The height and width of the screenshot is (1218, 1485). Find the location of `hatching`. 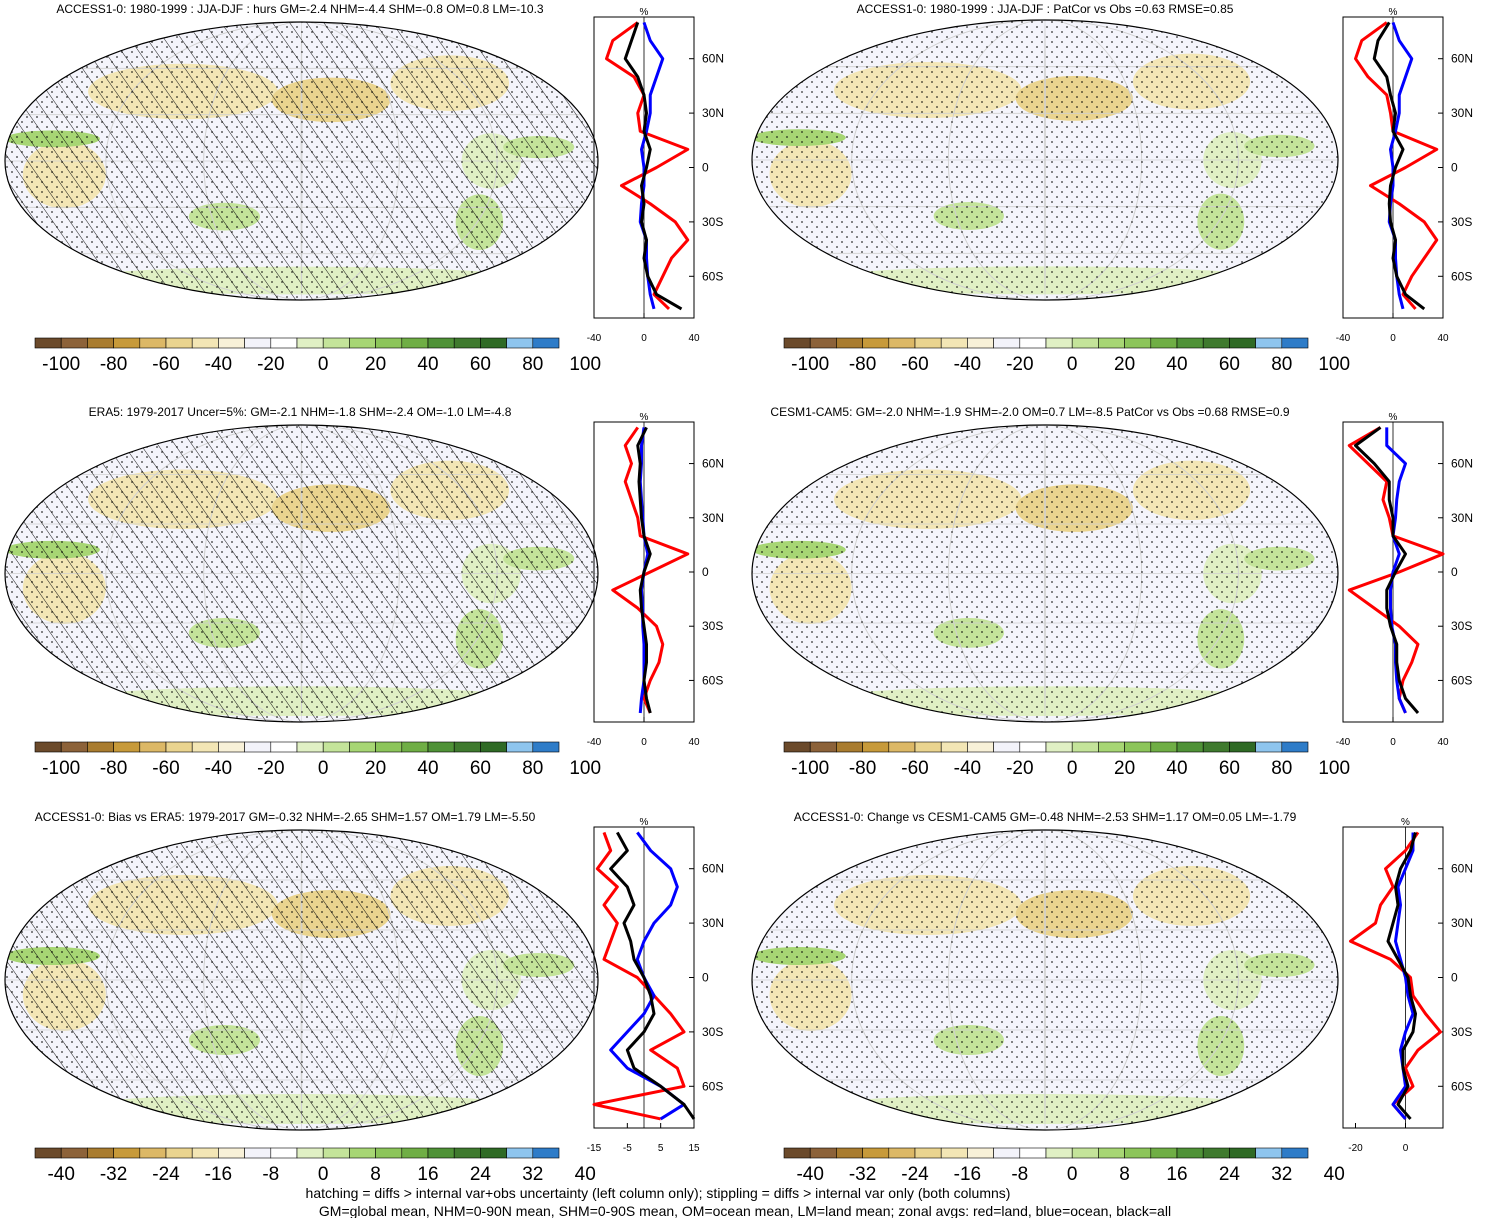

hatching is located at coordinates (301, 573).